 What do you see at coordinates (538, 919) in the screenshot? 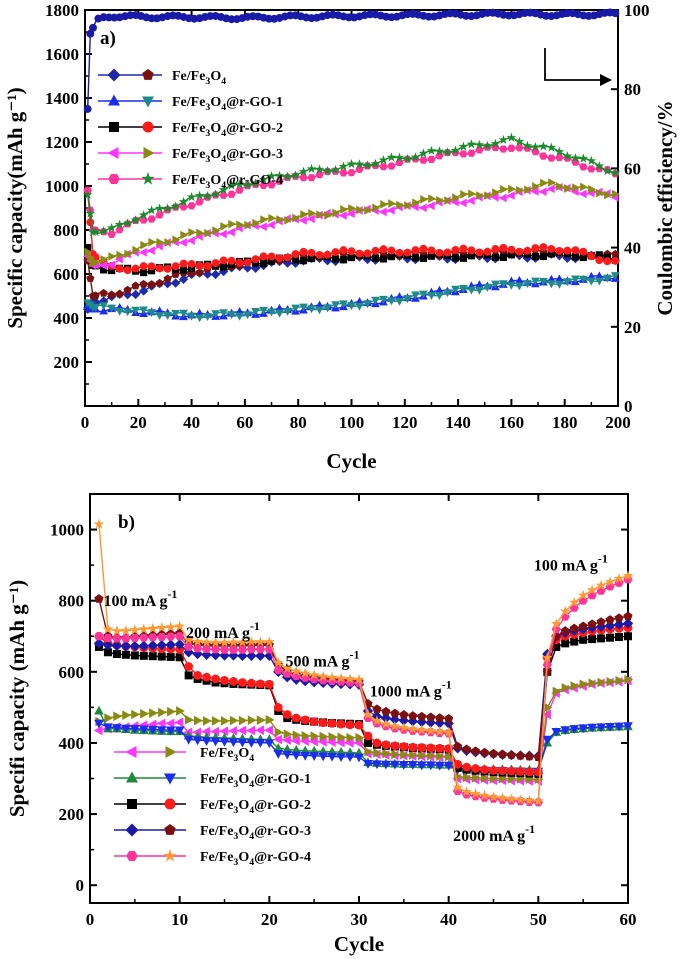
I see `x-tick-label: 50` at bounding box center [538, 919].